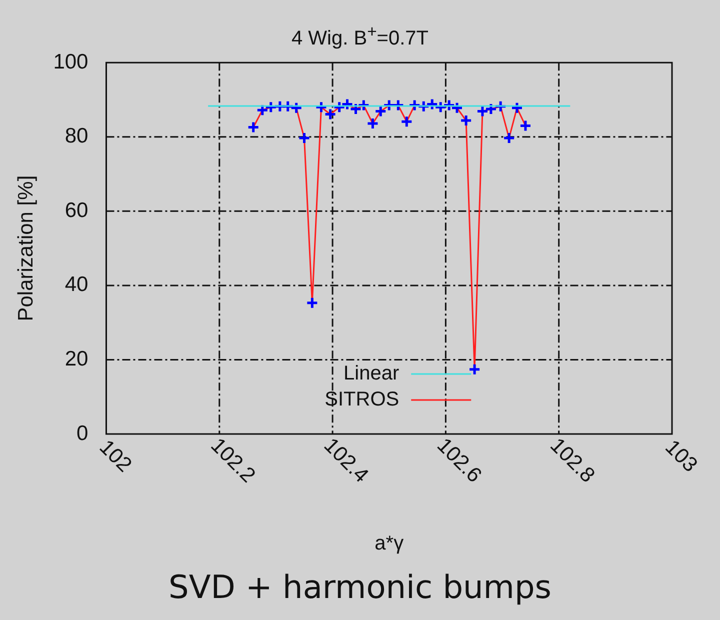 This screenshot has height=620, width=720. I want to click on legend-label: SITROS, so click(362, 399).